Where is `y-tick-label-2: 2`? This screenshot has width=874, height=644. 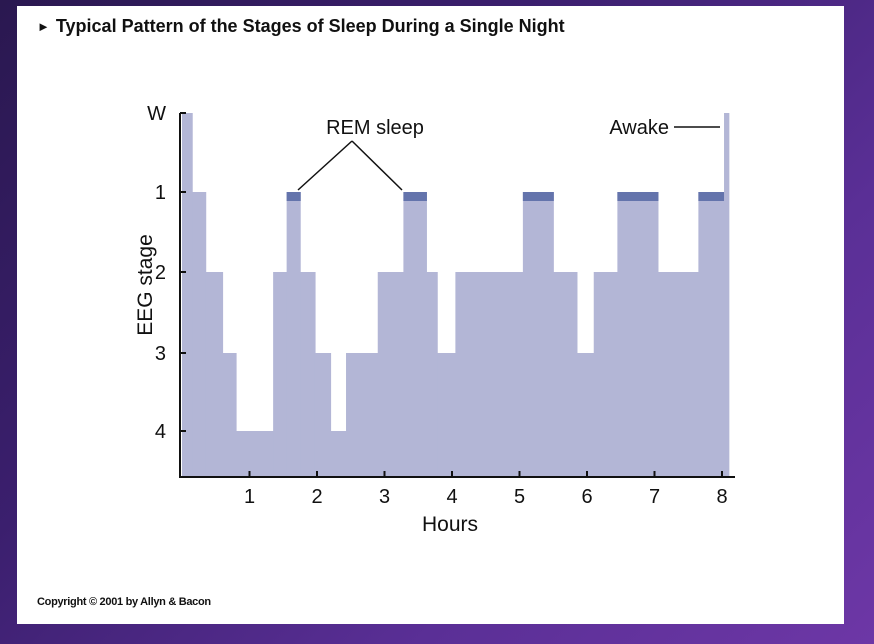 y-tick-label-2: 2 is located at coordinates (160, 273).